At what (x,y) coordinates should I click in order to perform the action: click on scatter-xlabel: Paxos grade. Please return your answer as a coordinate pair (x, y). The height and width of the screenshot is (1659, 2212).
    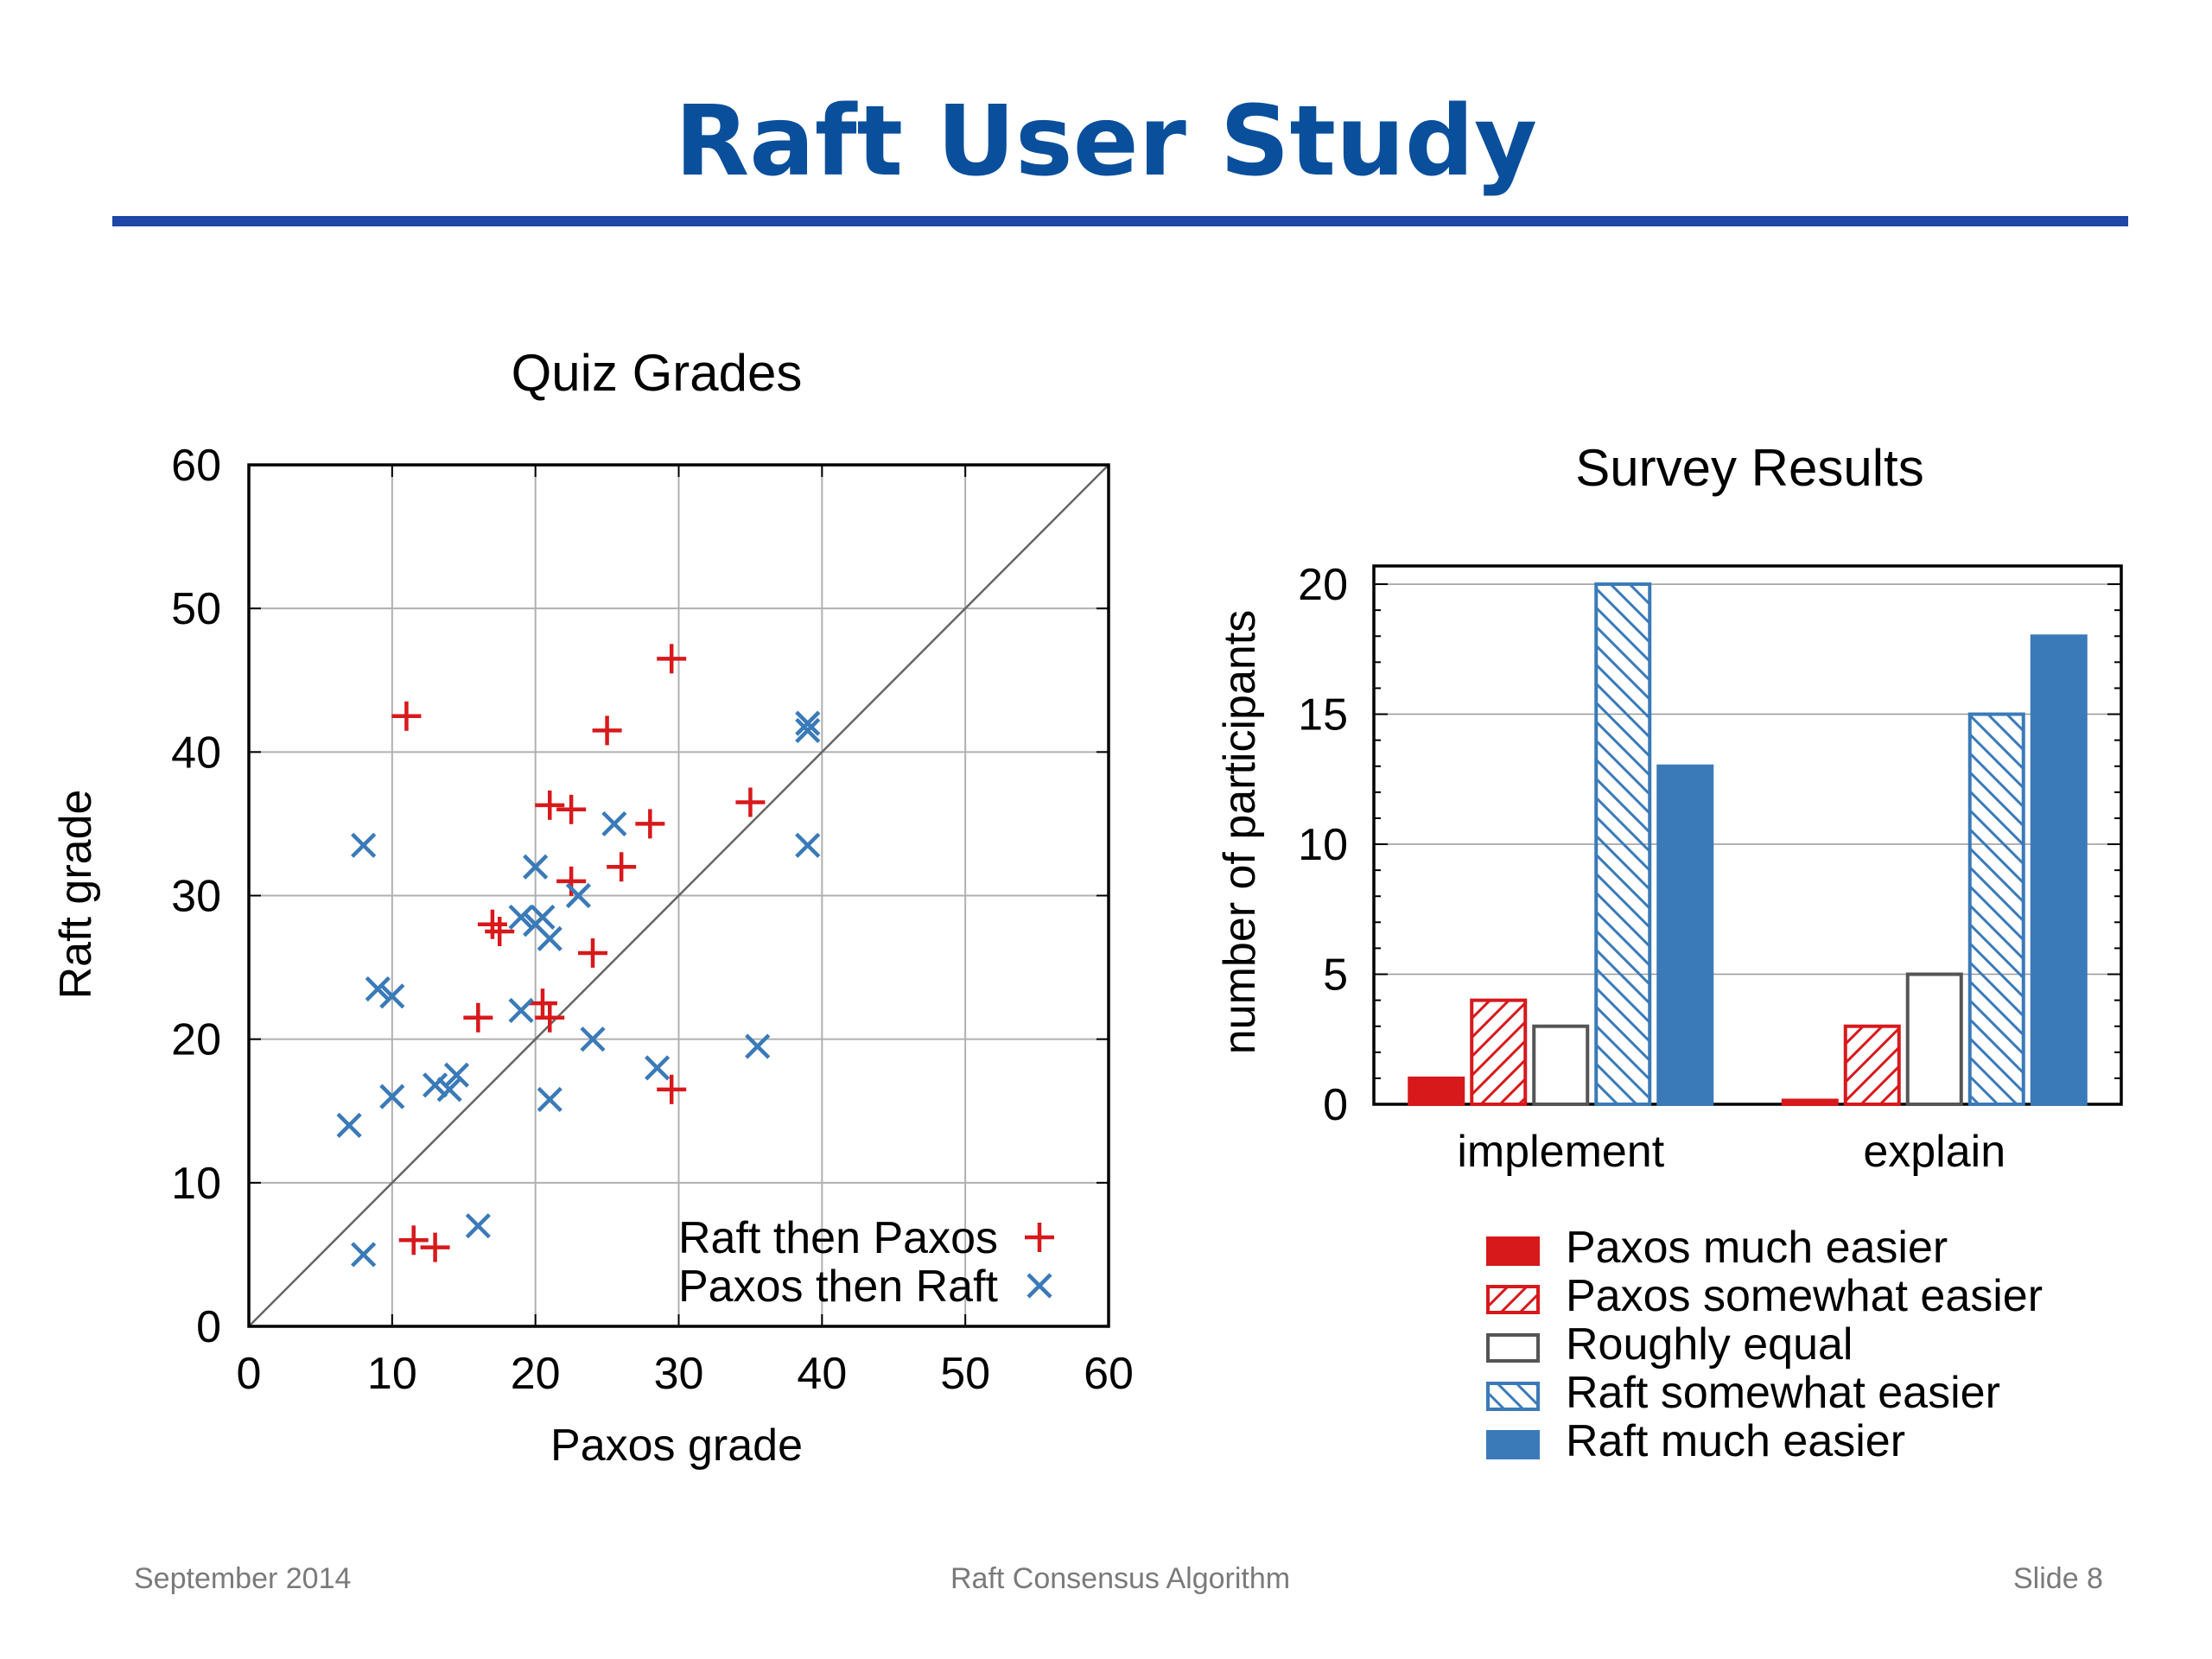
    Looking at the image, I should click on (676, 1446).